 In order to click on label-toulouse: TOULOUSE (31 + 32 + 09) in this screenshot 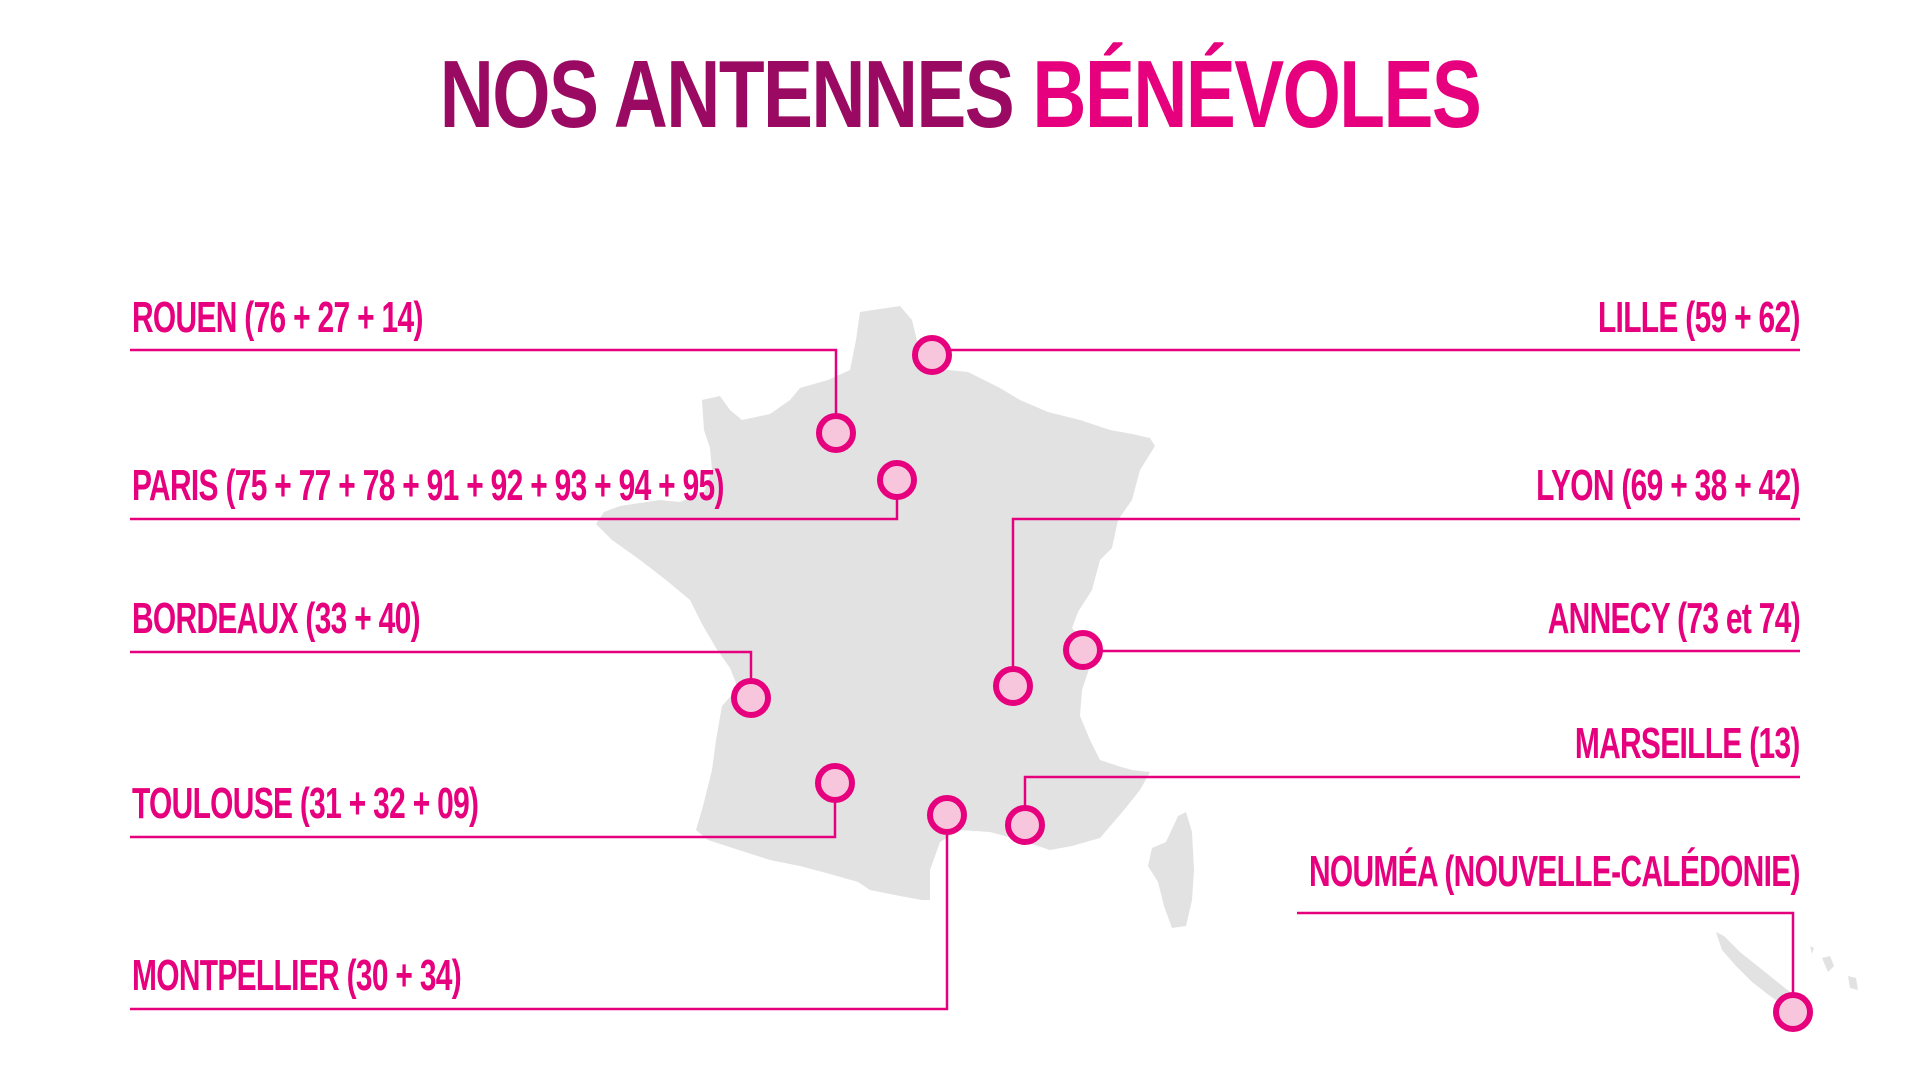, I will do `click(305, 803)`.